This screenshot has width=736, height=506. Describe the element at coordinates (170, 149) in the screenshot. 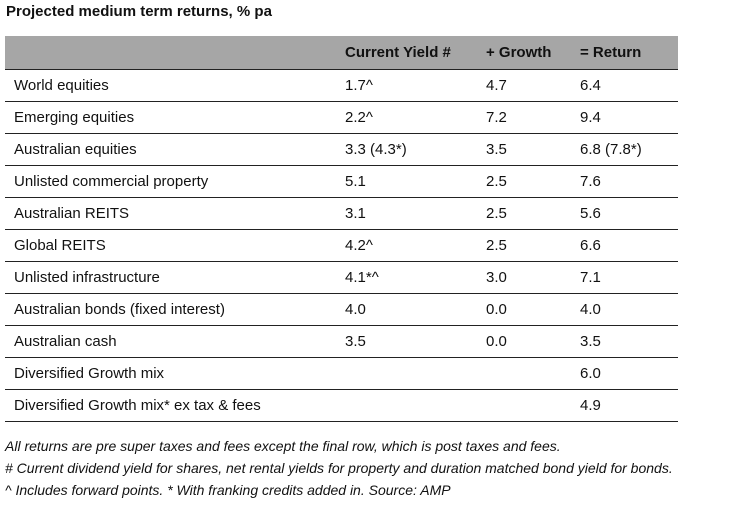

I see `asset-name: Australian equities` at that location.